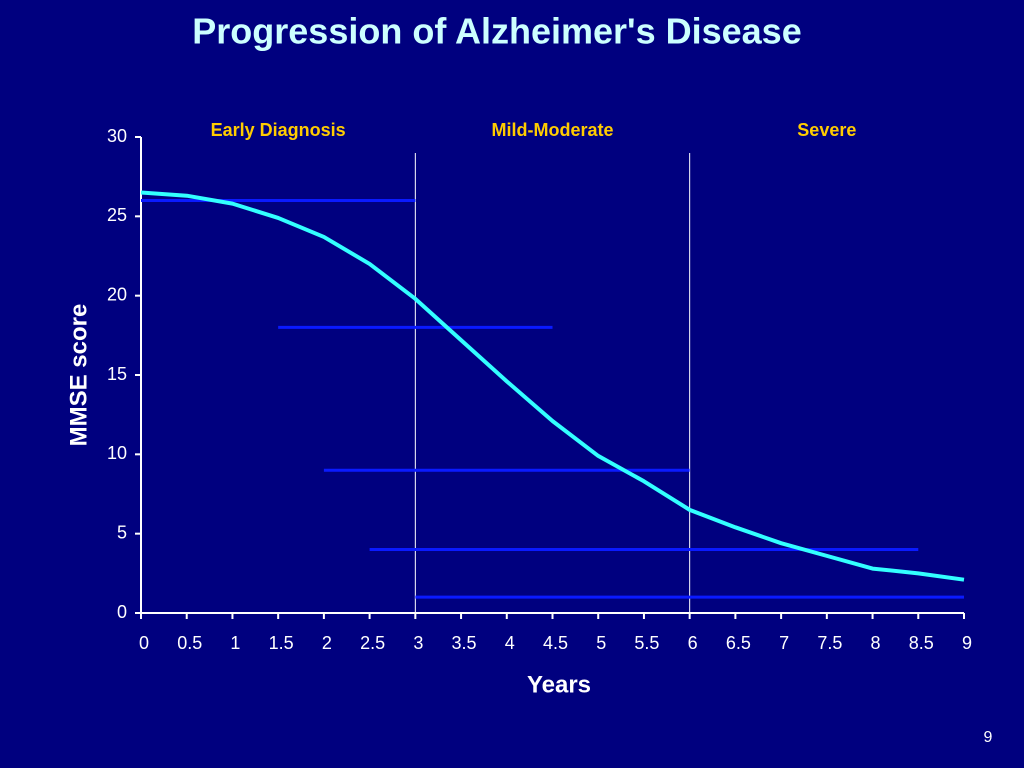  I want to click on y-tick-label: 30, so click(117, 136).